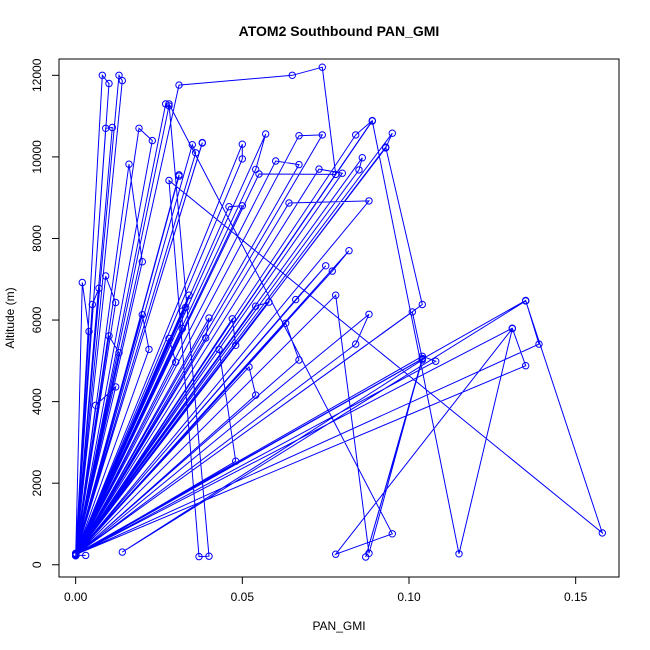 The height and width of the screenshot is (650, 650). What do you see at coordinates (37, 157) in the screenshot?
I see `y-tick-label: 10000` at bounding box center [37, 157].